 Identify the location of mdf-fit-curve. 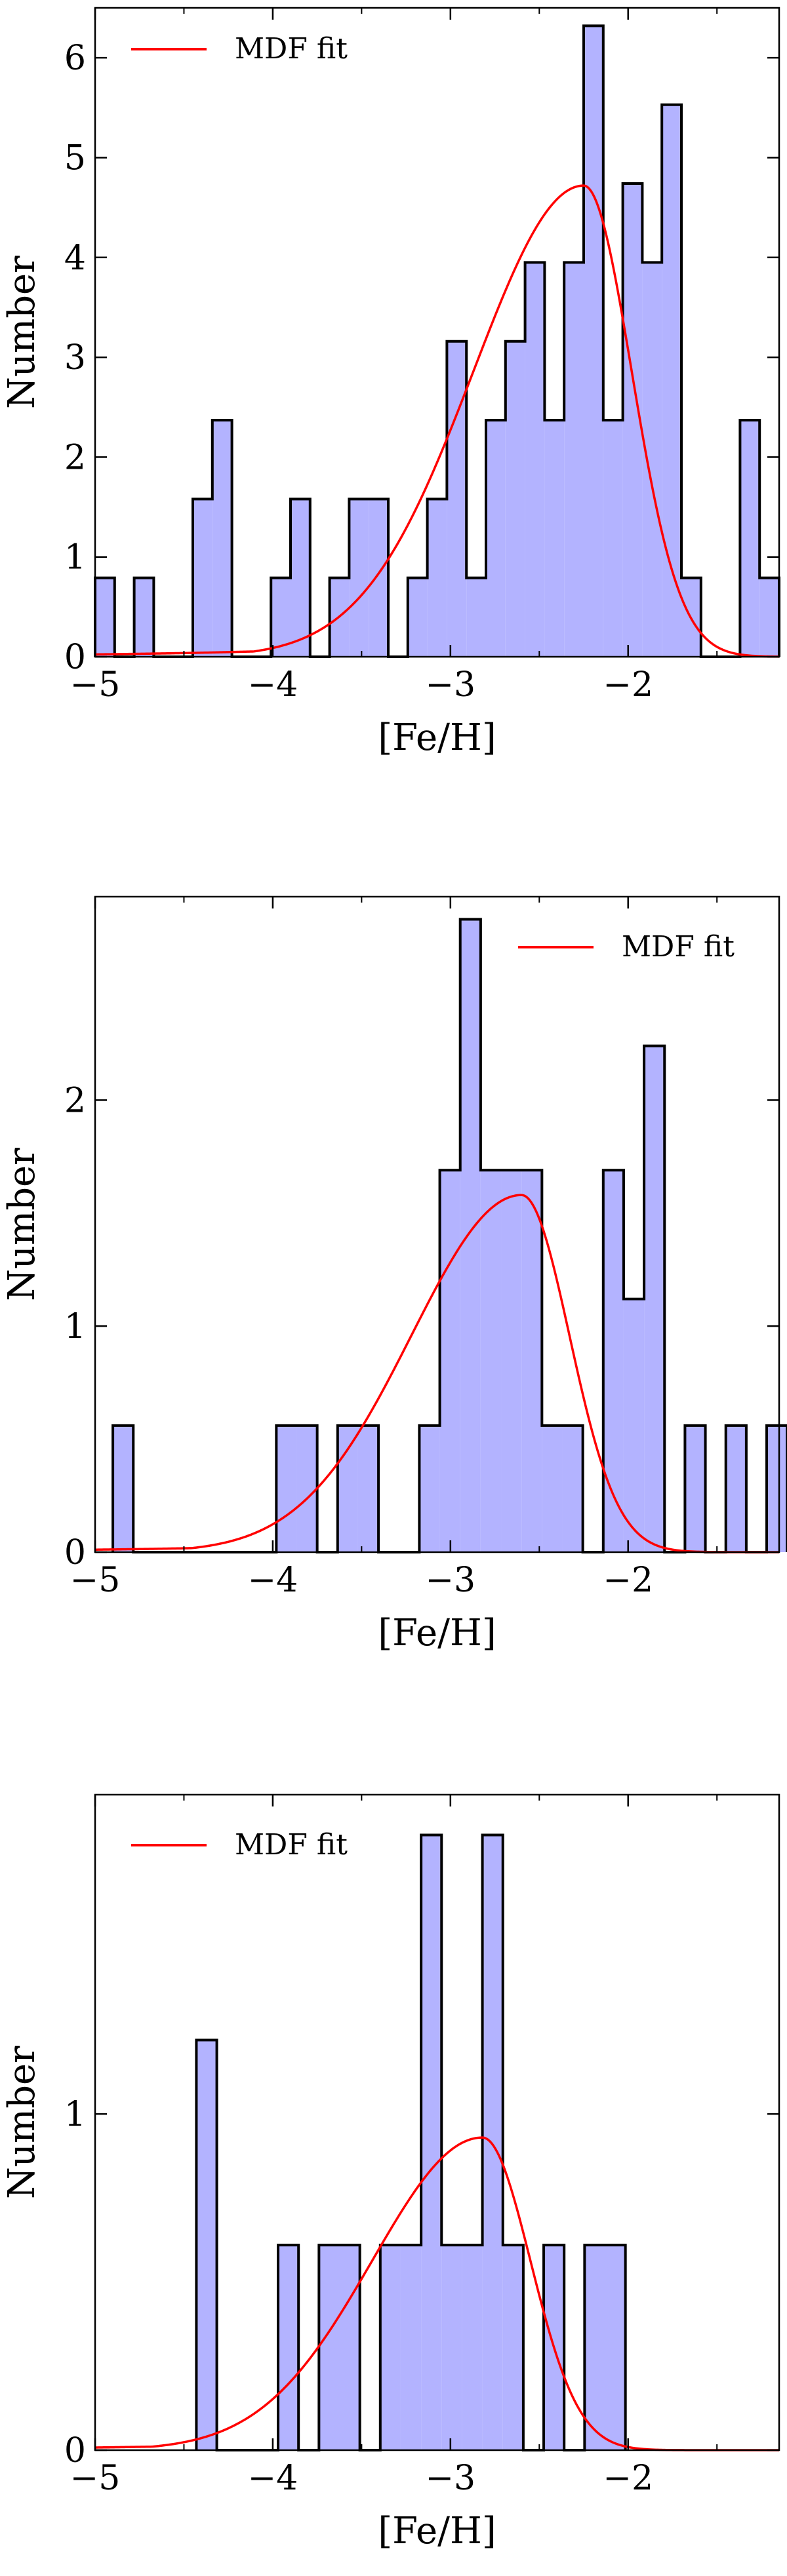
(436, 1373).